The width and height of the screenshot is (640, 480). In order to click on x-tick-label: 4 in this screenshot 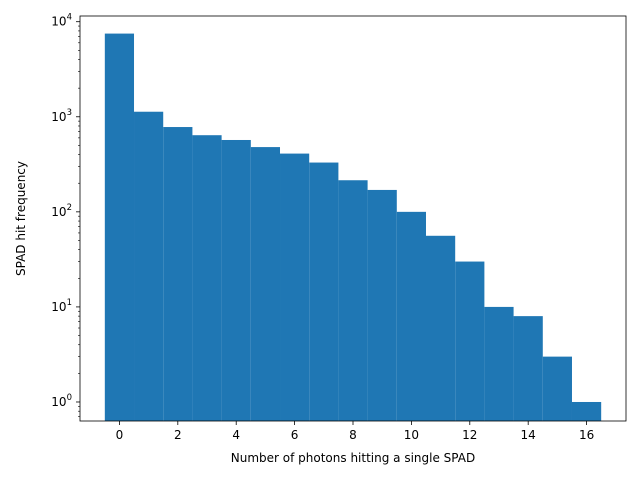, I will do `click(236, 435)`.